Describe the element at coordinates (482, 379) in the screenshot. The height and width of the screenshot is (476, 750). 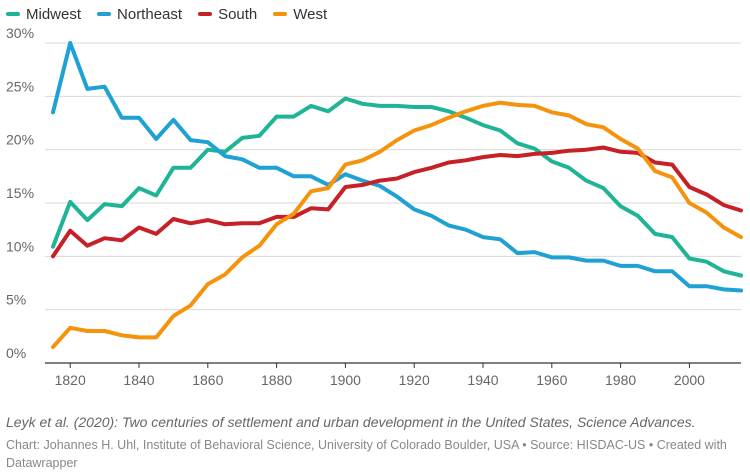
I see `x-tick-label: 1940` at that location.